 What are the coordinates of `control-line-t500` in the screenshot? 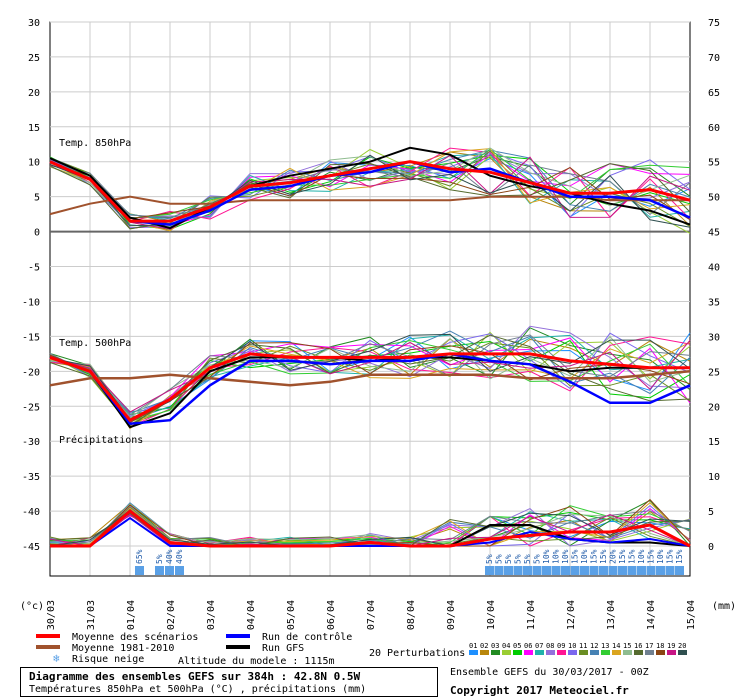 It's located at (370, 389).